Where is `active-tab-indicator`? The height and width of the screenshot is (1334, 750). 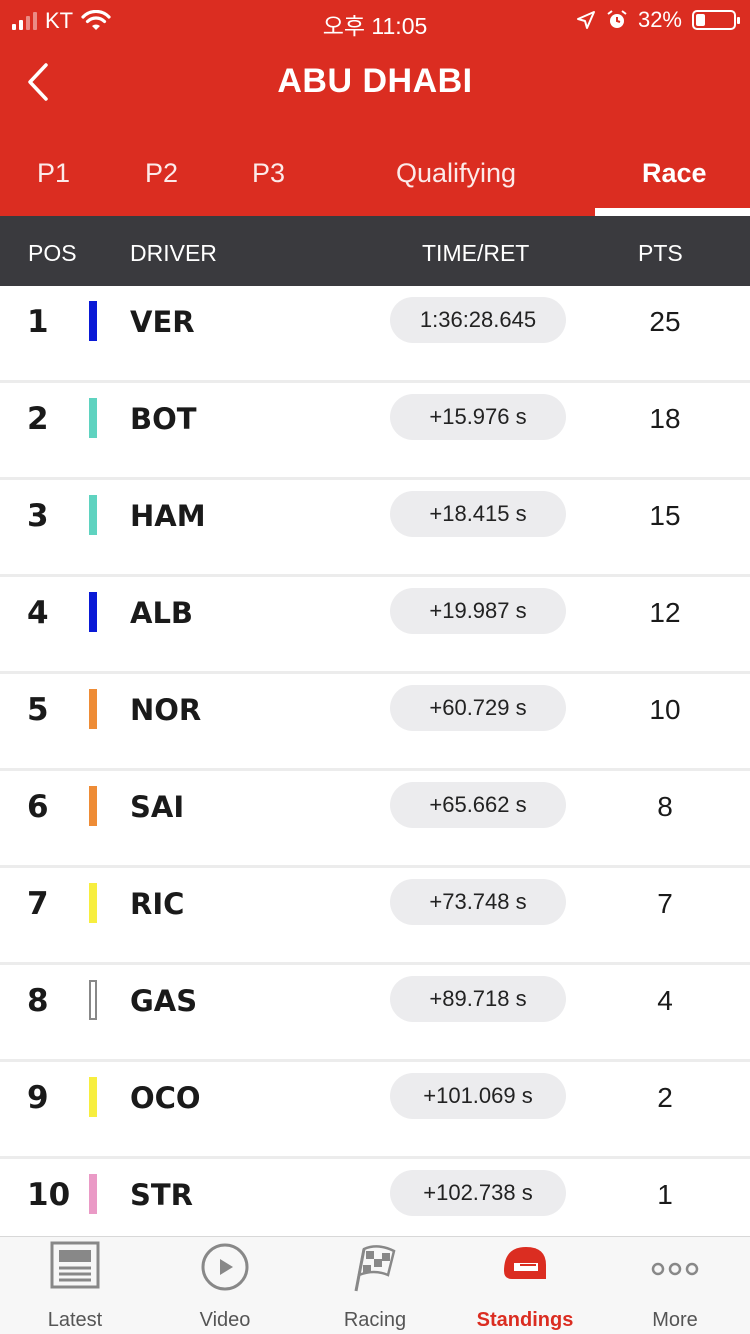
active-tab-indicator is located at coordinates (672, 212).